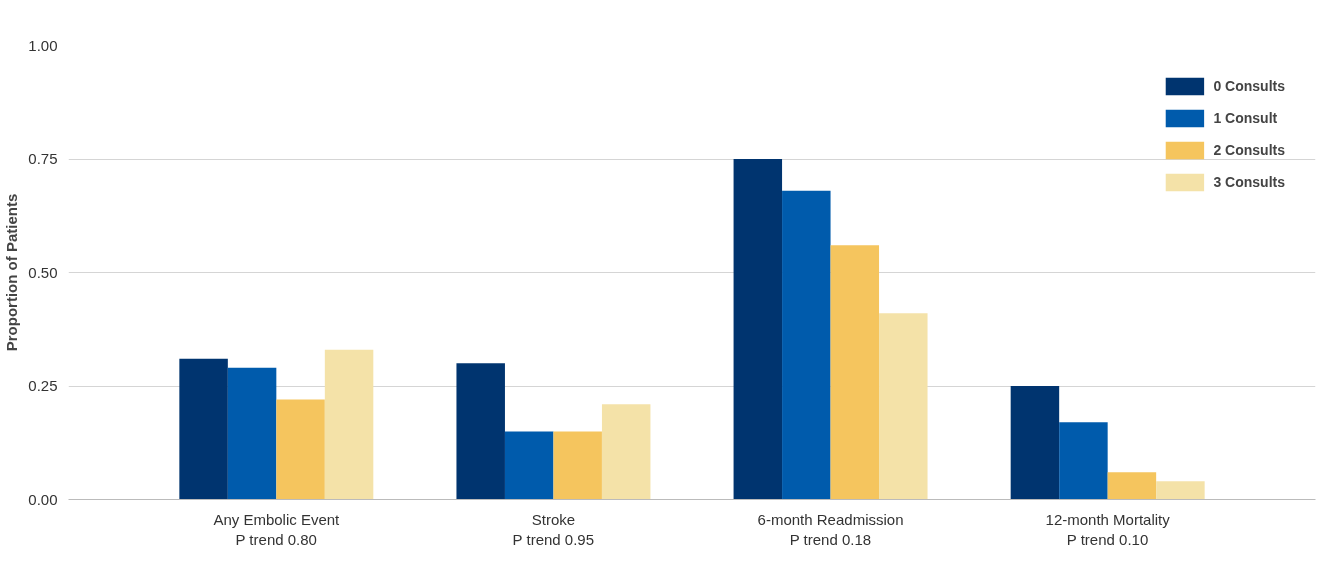 Image resolution: width=1335 pixels, height=563 pixels. I want to click on x-tick-label: 12-month Mortality P trend 0.10, so click(1108, 529).